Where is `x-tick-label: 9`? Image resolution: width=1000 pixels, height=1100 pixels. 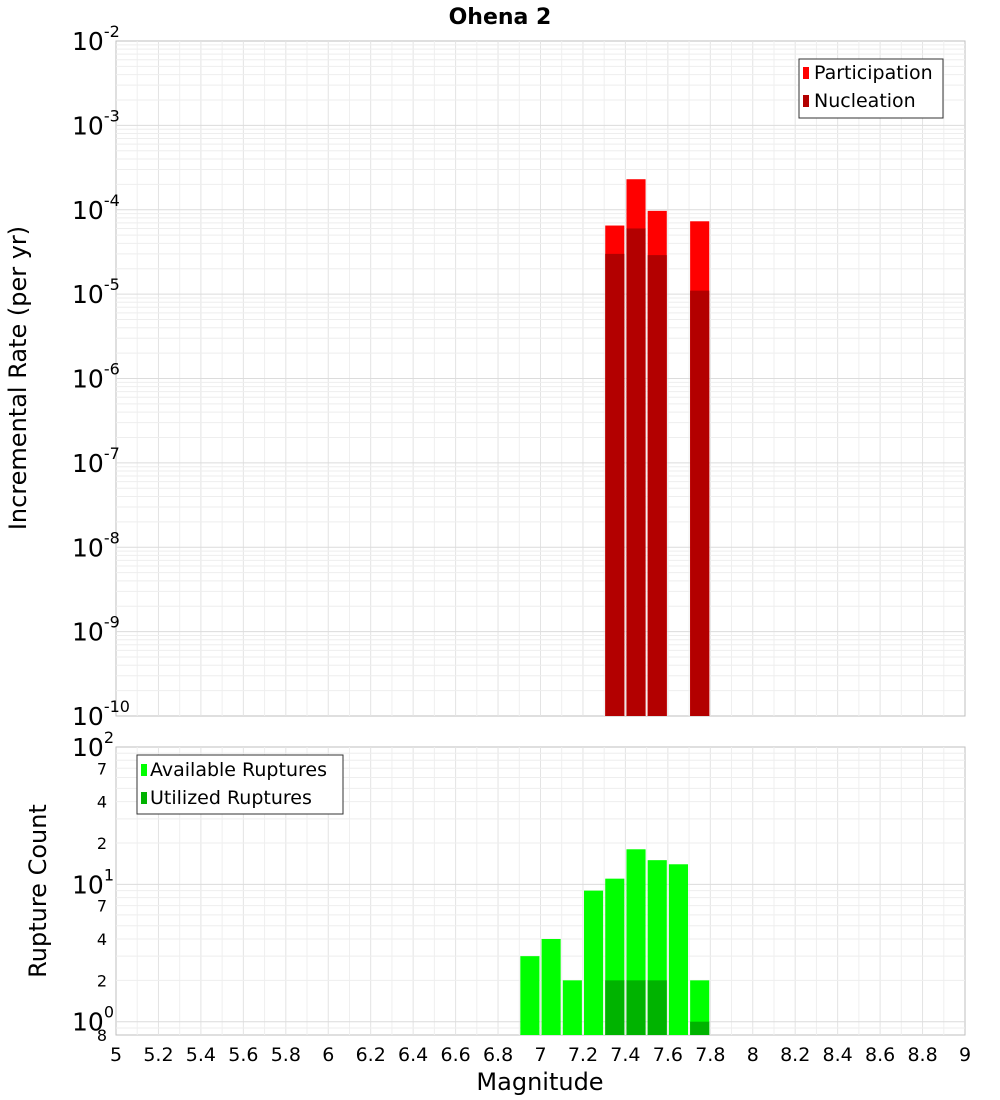
x-tick-label: 9 is located at coordinates (965, 1055).